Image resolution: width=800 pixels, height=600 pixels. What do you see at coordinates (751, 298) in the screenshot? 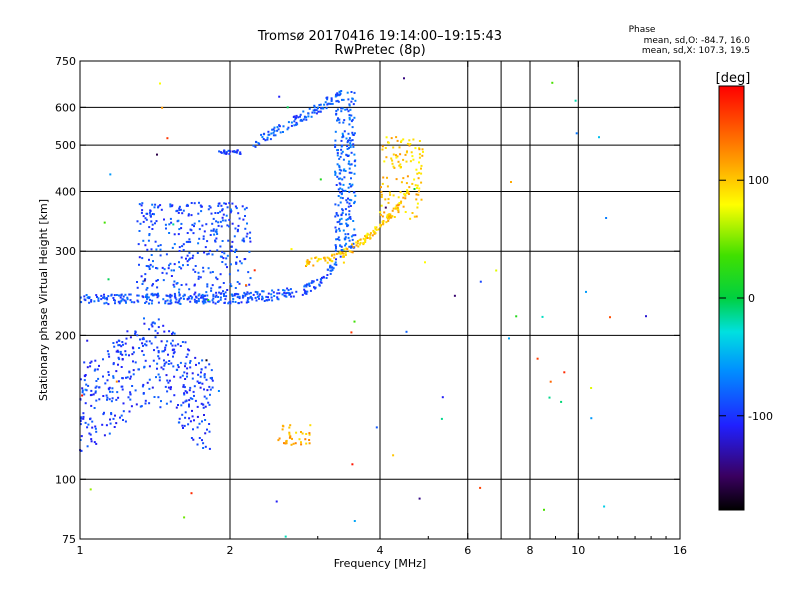
I see `colorbar-tick-label: 0` at bounding box center [751, 298].